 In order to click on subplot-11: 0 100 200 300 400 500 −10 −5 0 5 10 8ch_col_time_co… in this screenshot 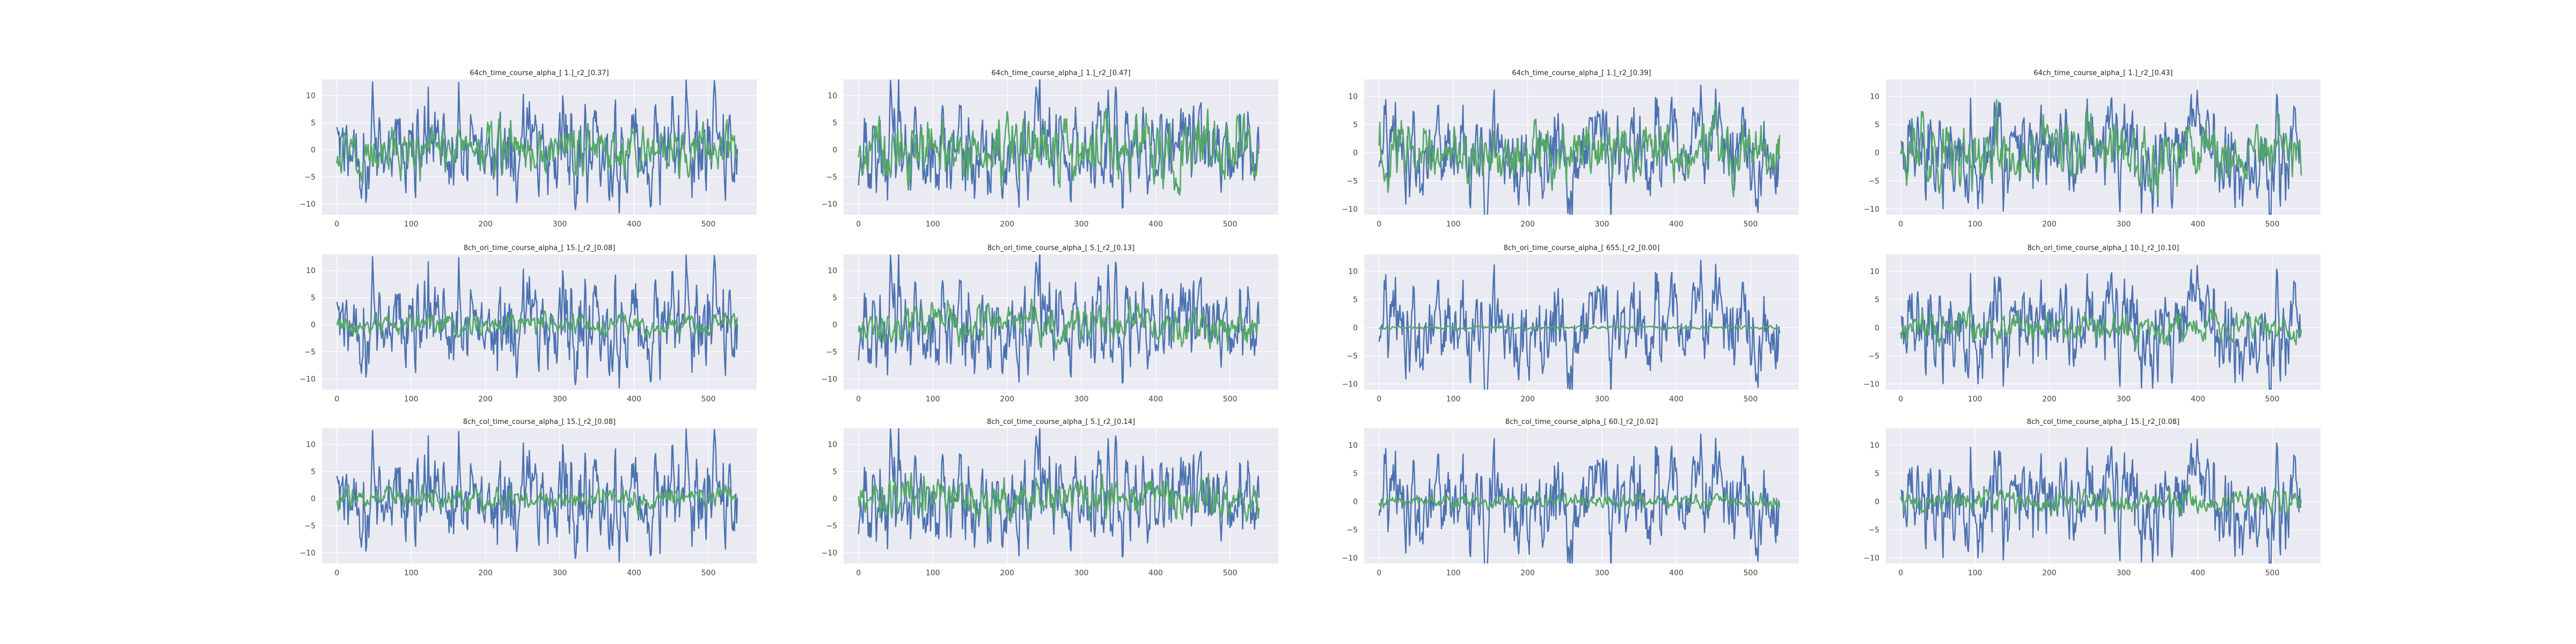, I will do `click(1570, 497)`.